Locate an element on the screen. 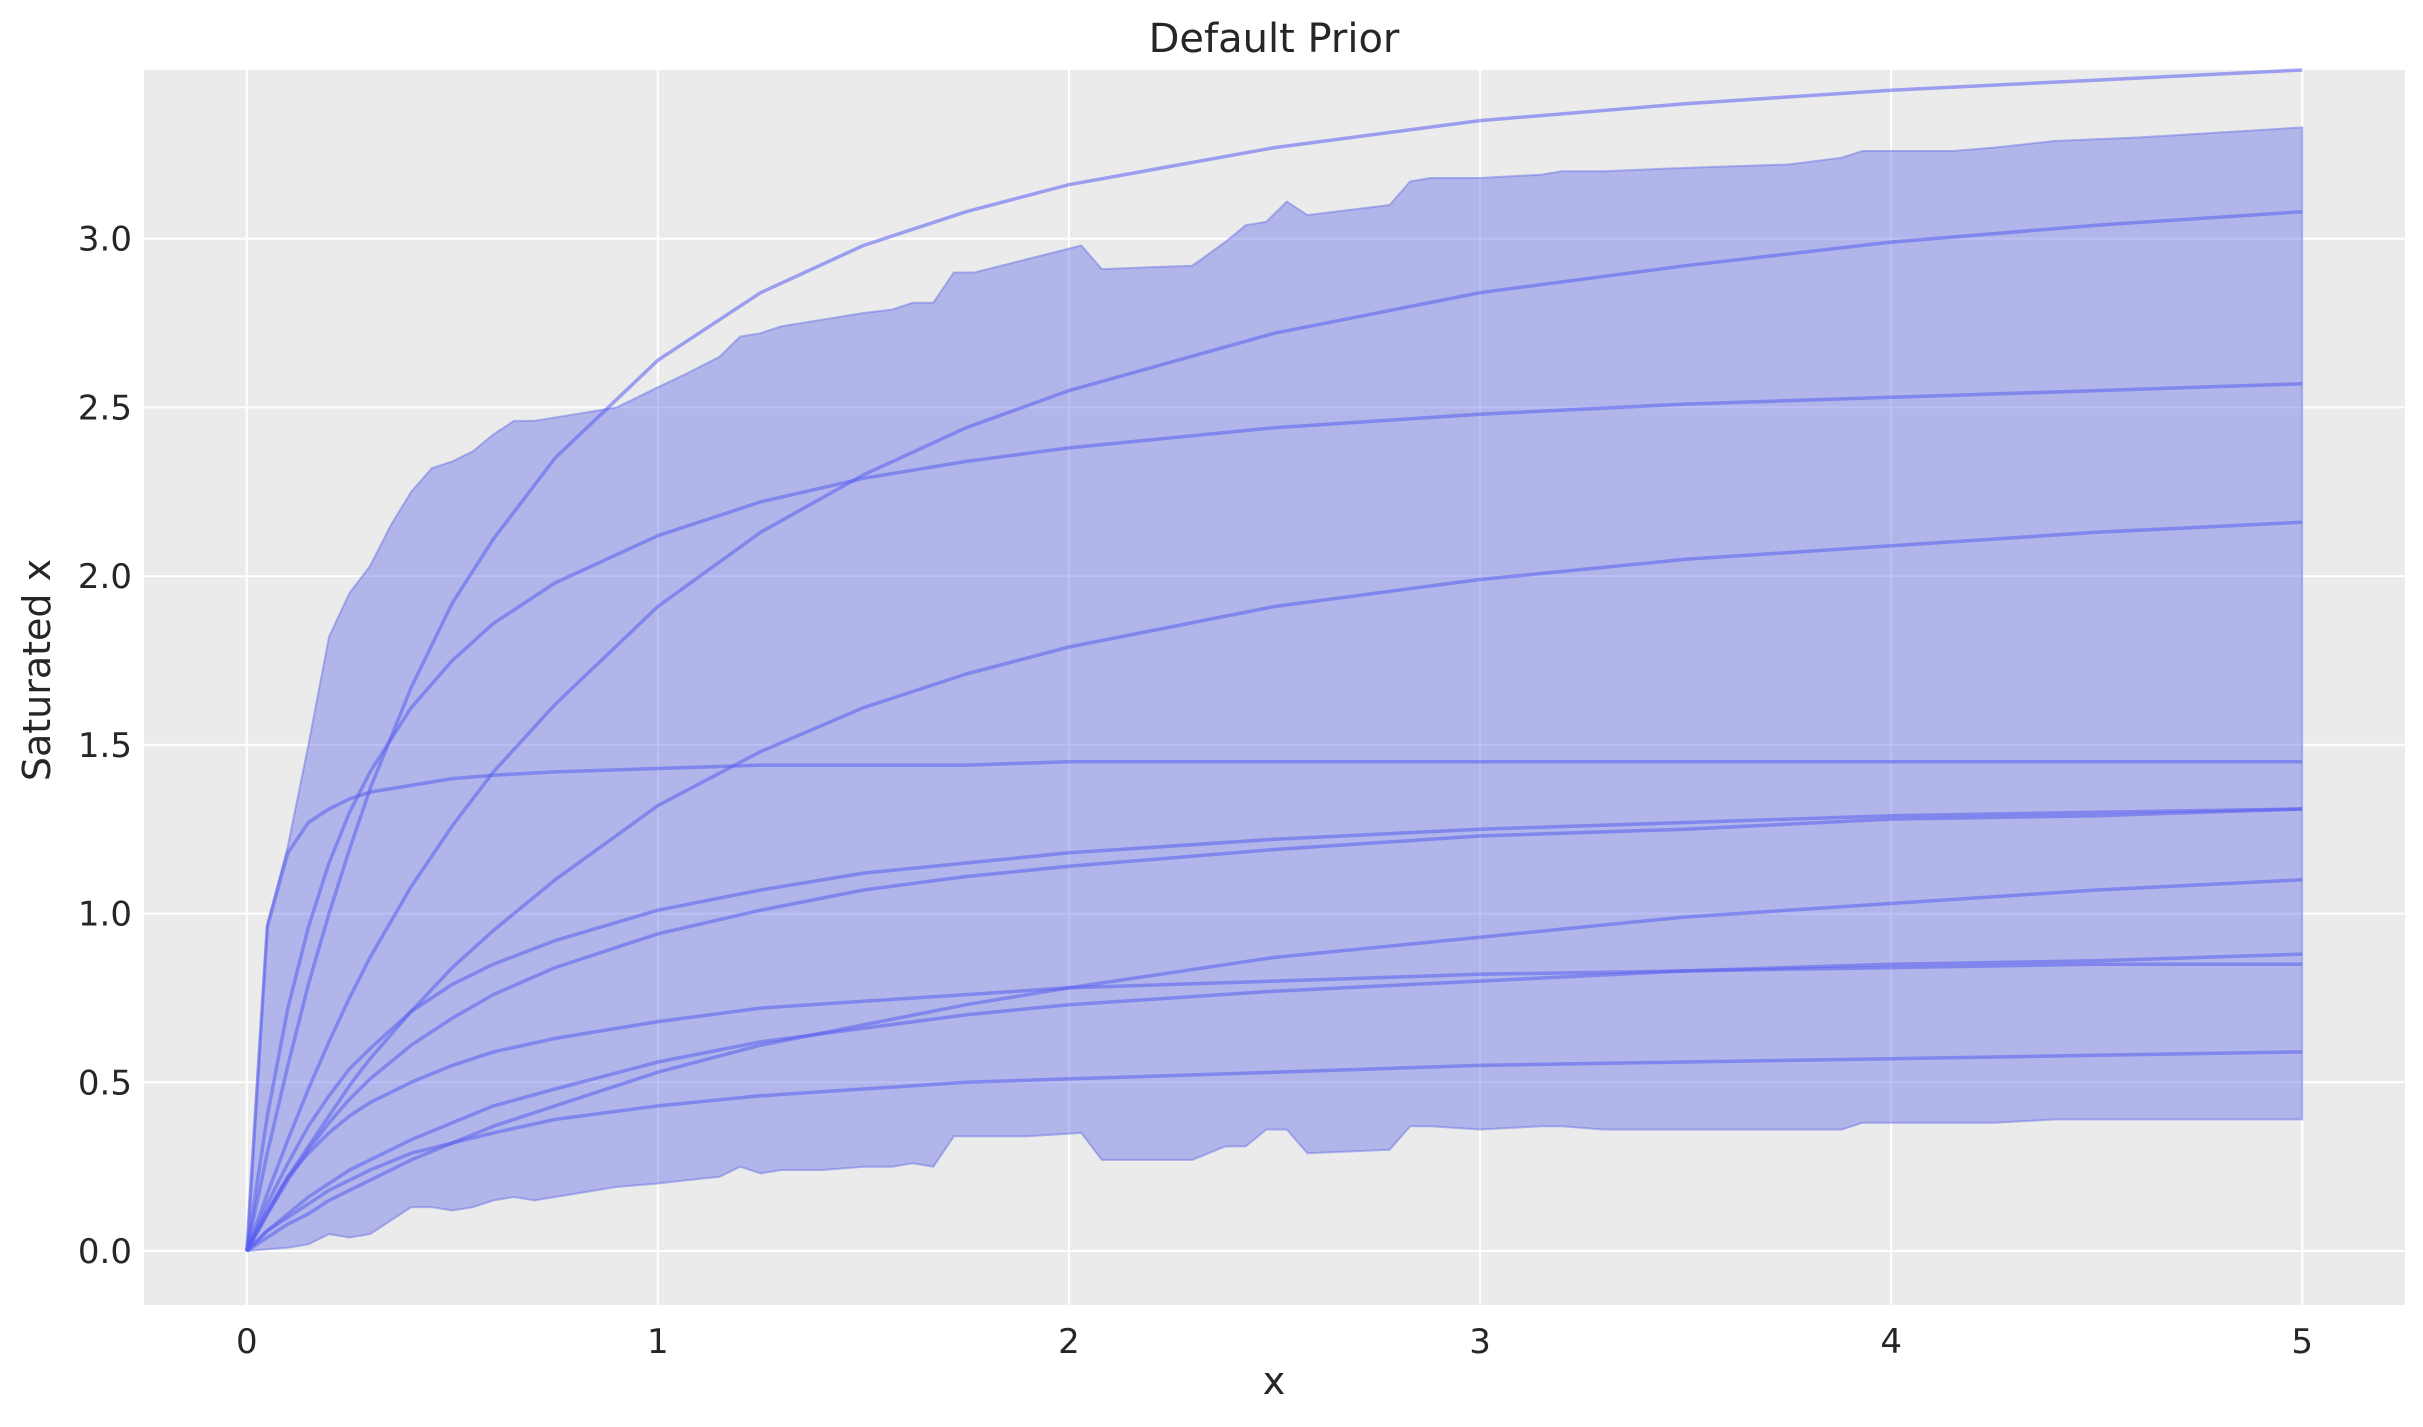 The height and width of the screenshot is (1427, 2423). x-tick-label: 2 is located at coordinates (1069, 1342).